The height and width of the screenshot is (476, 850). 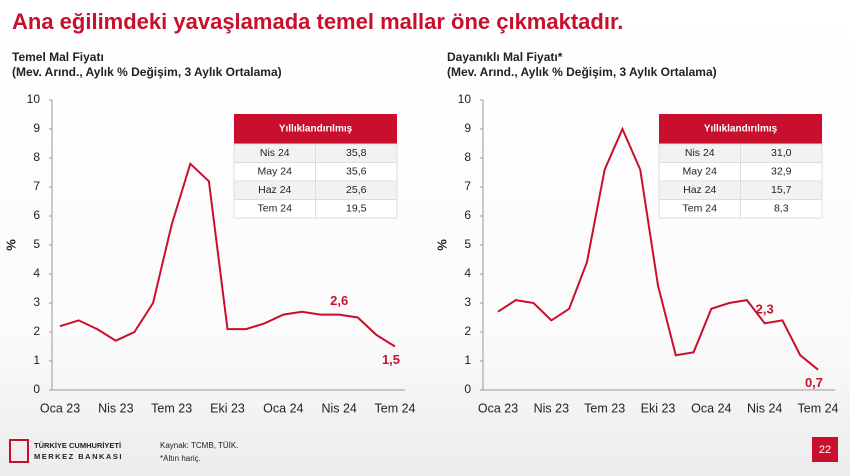 I want to click on table-cell: 15,7, so click(x=781, y=190).